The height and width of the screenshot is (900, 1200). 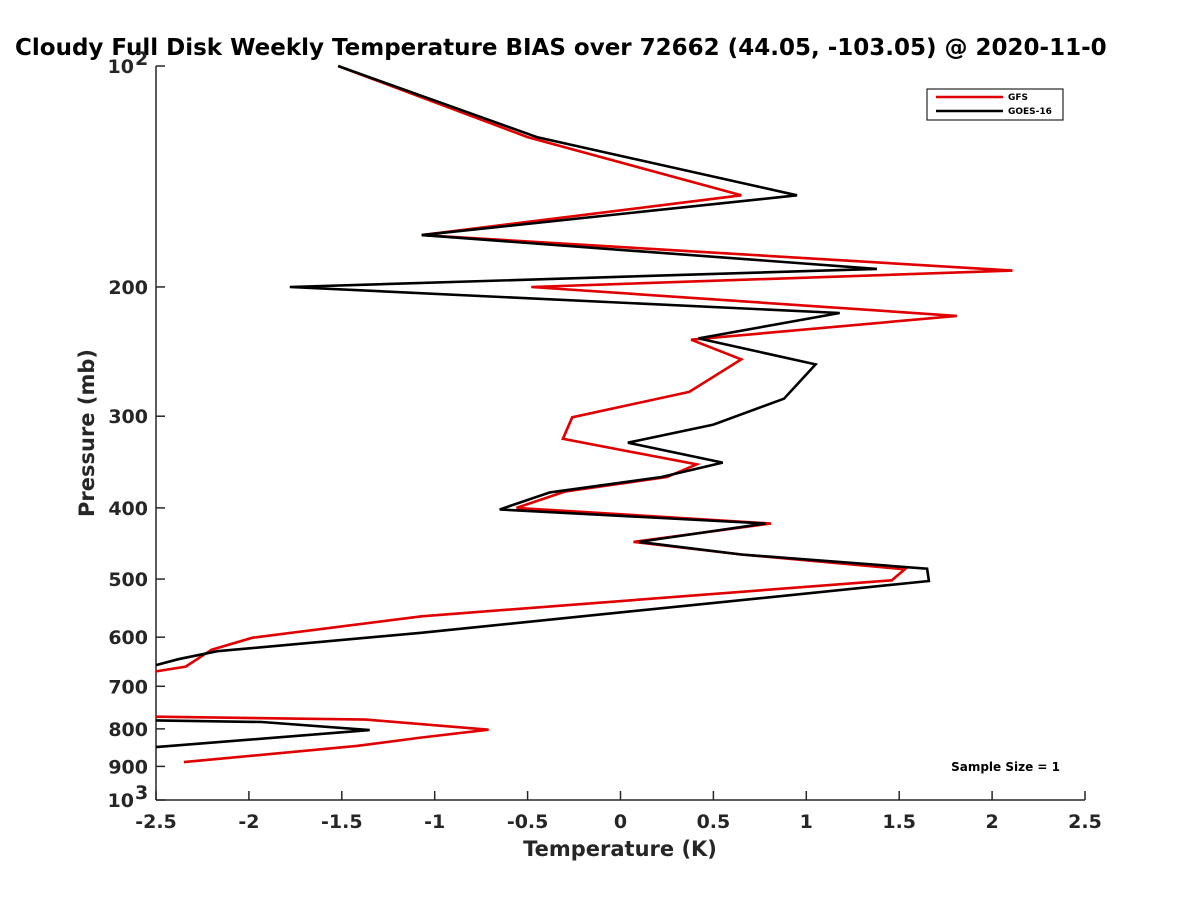 I want to click on x-tick-label: -2, so click(x=248, y=822).